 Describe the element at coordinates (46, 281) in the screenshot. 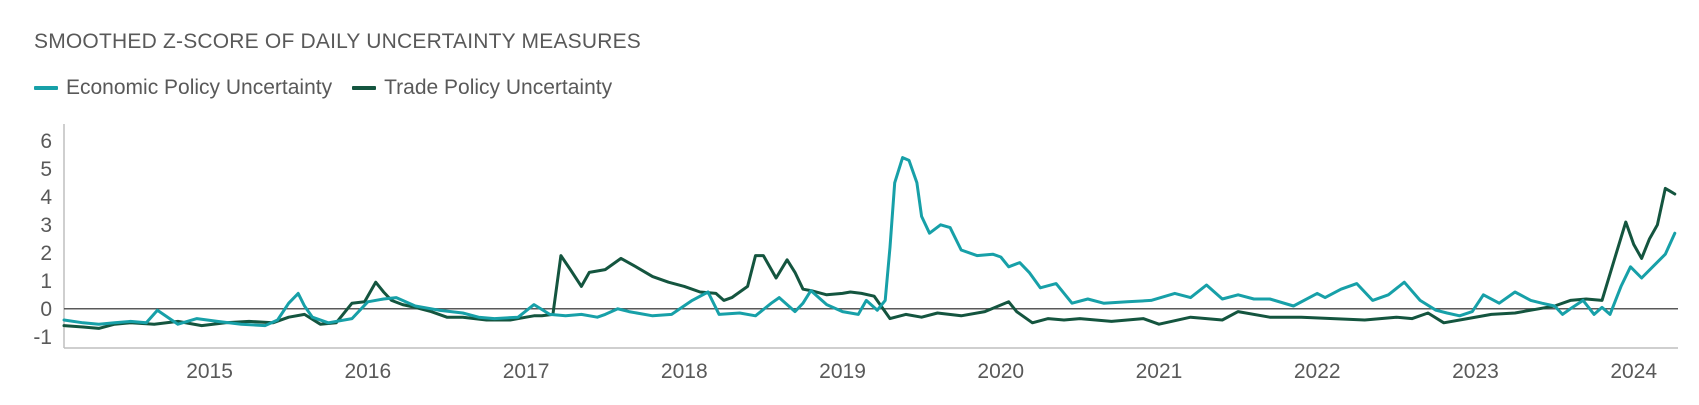

I see `y-tick-label: 1` at that location.